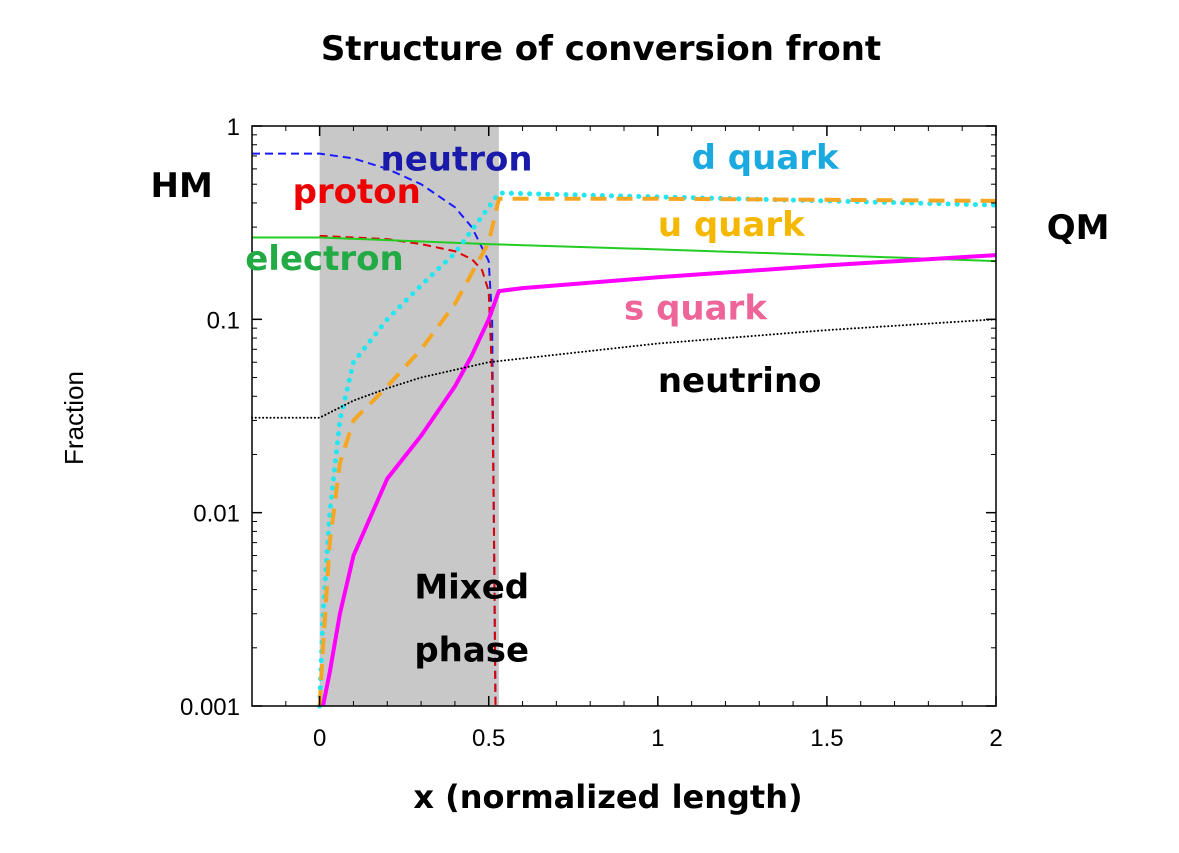  What do you see at coordinates (488, 738) in the screenshot?
I see `x-tick-label: 0.5` at bounding box center [488, 738].